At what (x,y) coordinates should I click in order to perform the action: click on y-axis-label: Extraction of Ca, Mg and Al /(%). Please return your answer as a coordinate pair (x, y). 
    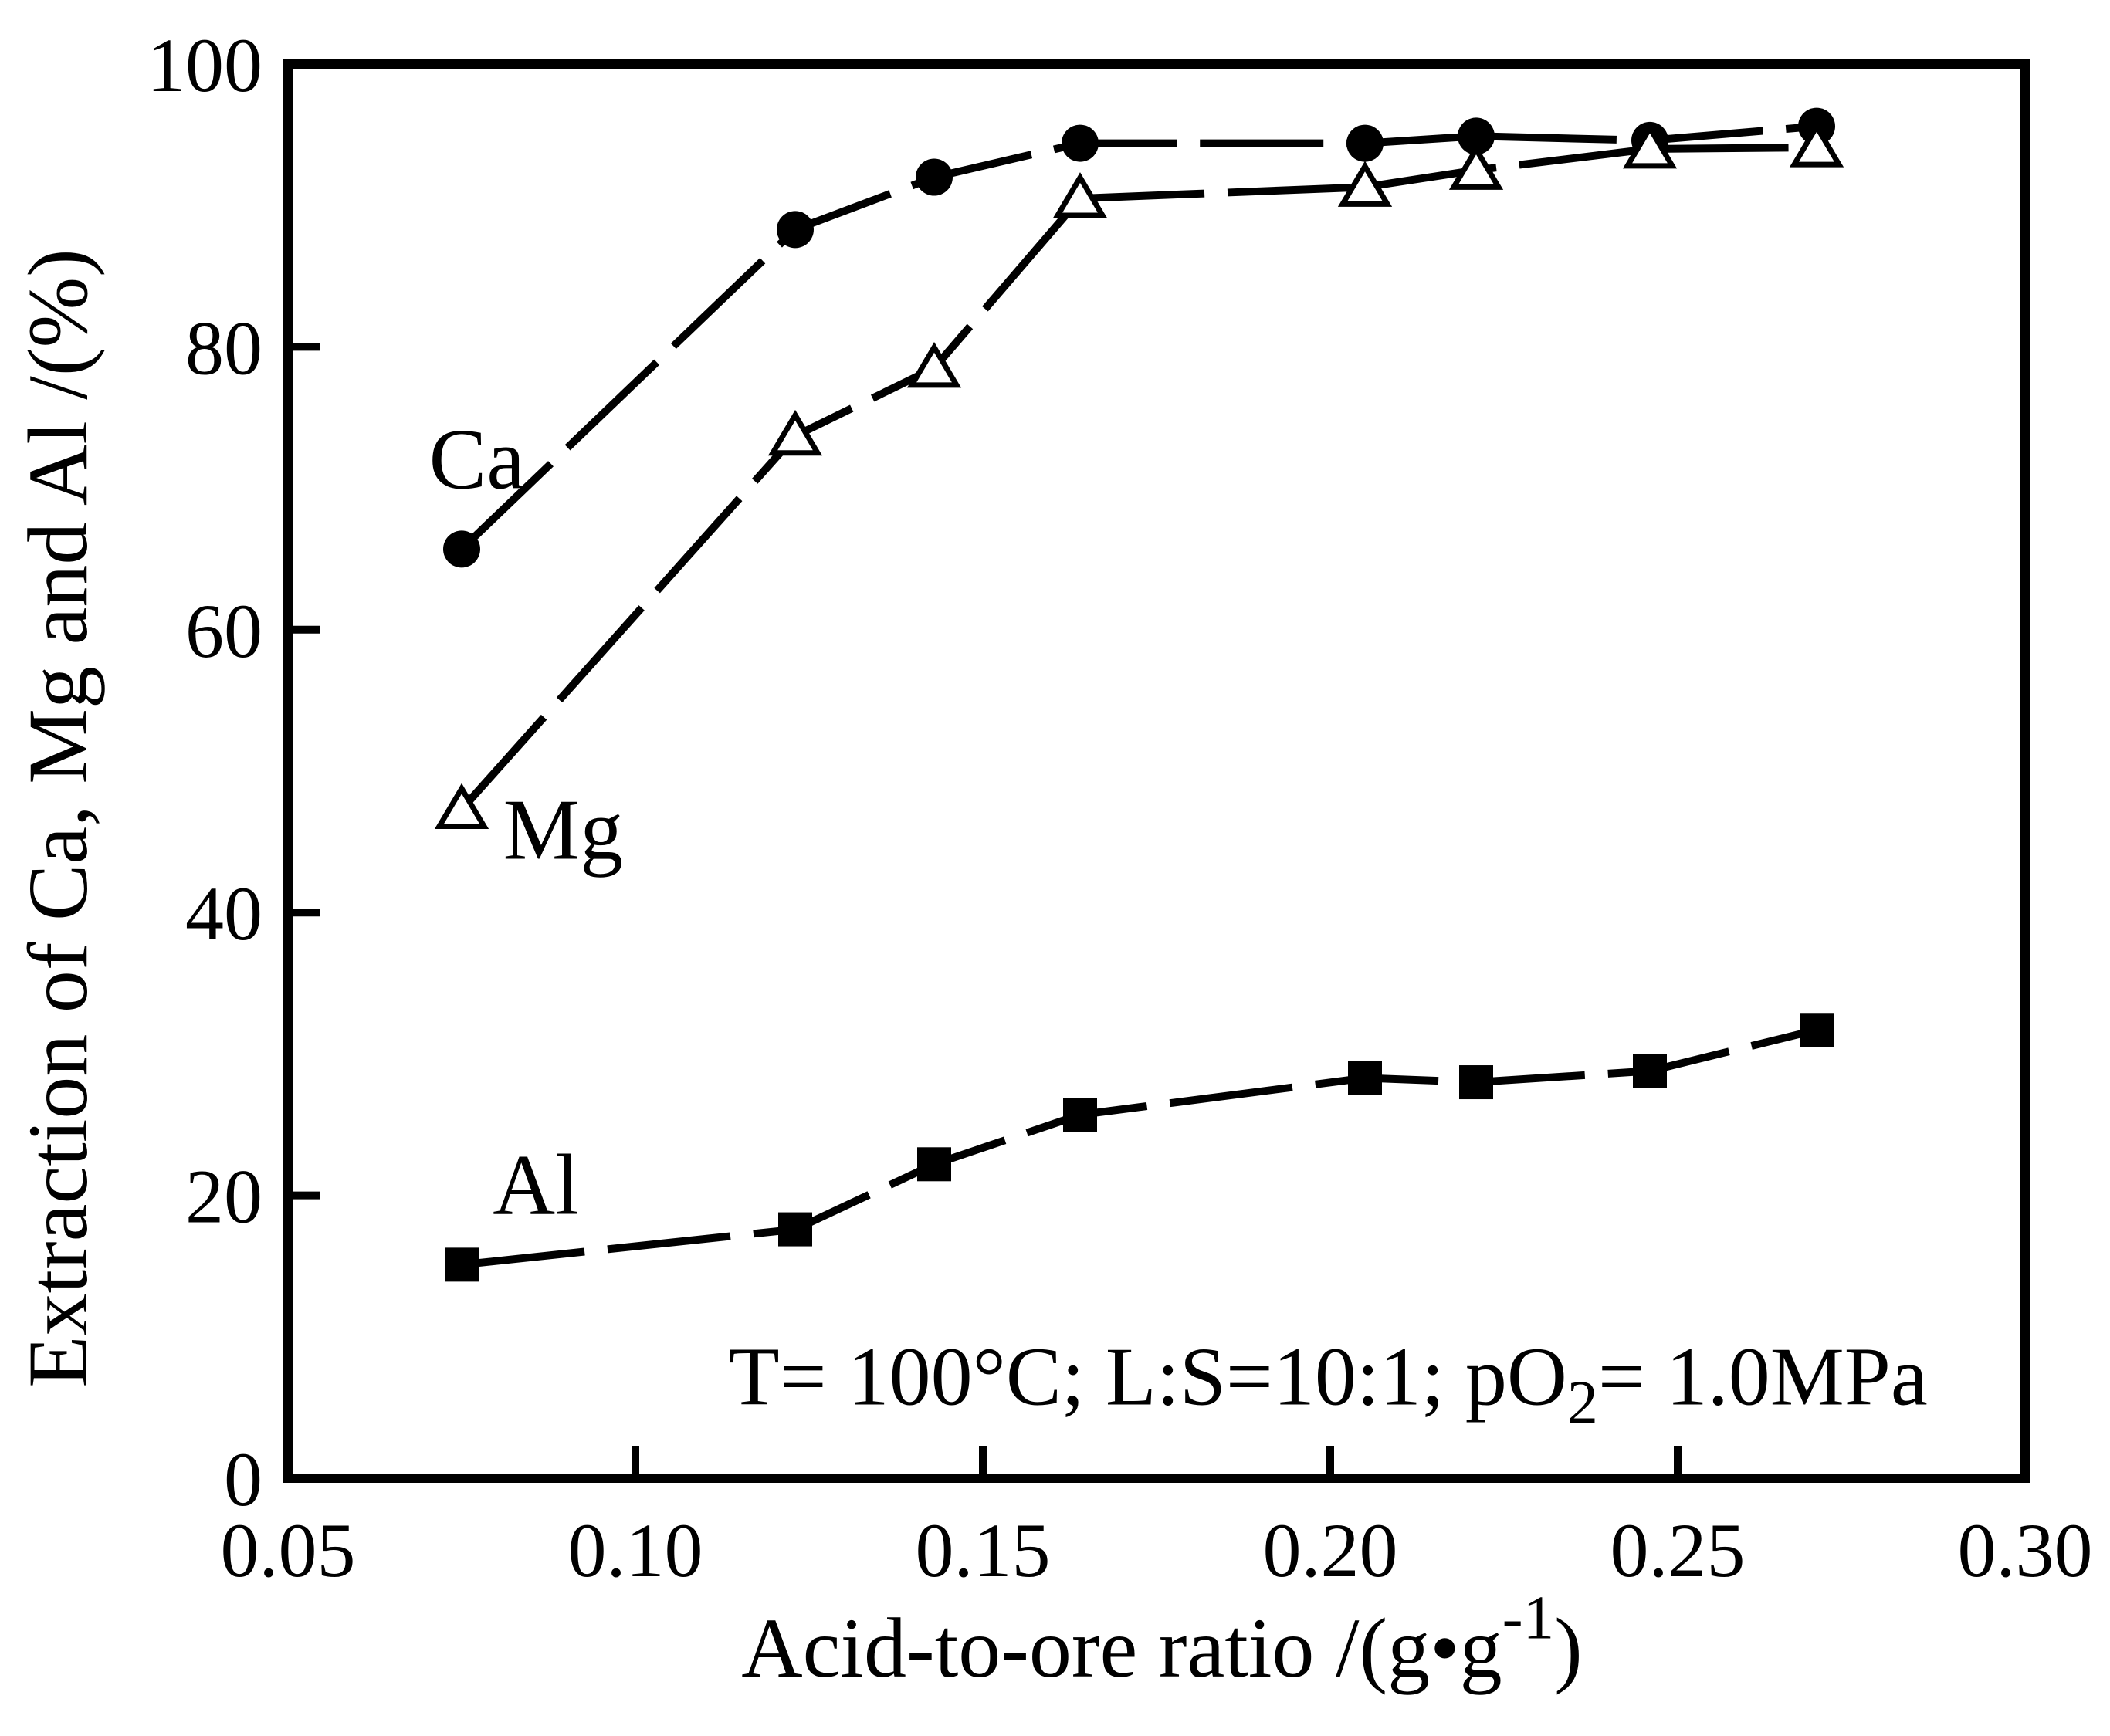
    Looking at the image, I should click on (58, 819).